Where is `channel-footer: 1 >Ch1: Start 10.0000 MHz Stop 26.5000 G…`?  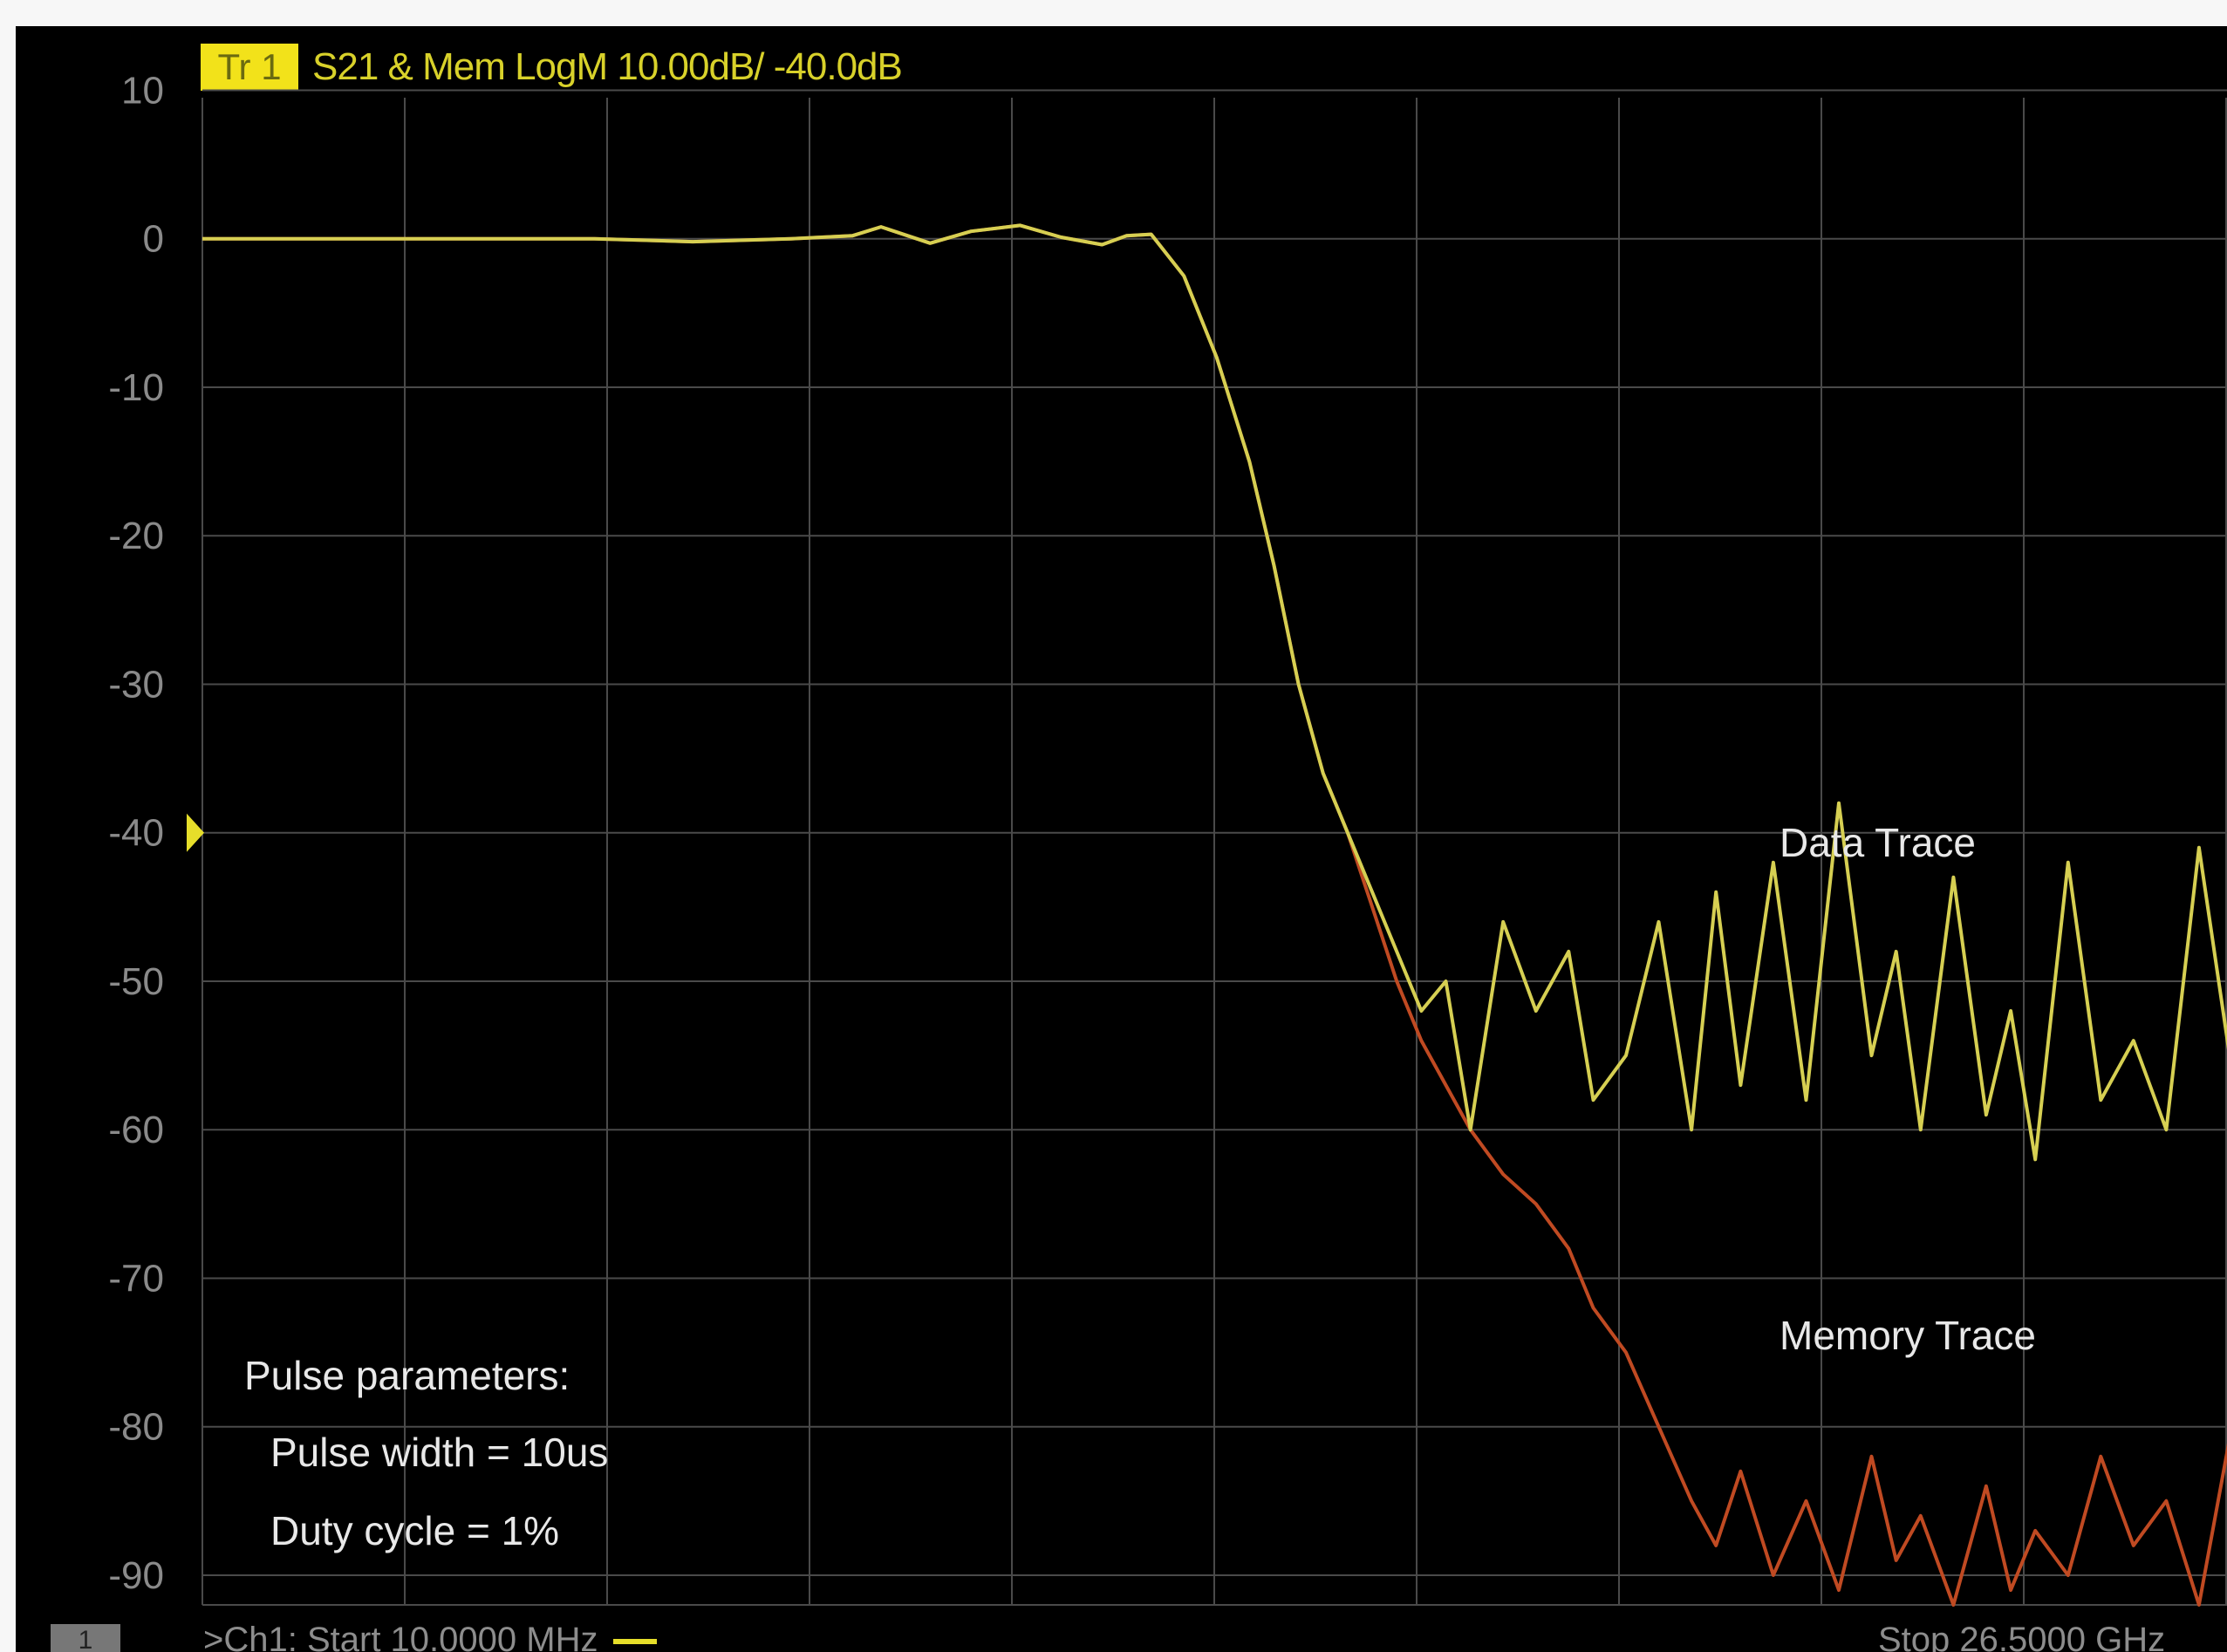
channel-footer: 1 >Ch1: Start 10.0000 MHz Stop 26.5000 G… is located at coordinates (1121, 1637).